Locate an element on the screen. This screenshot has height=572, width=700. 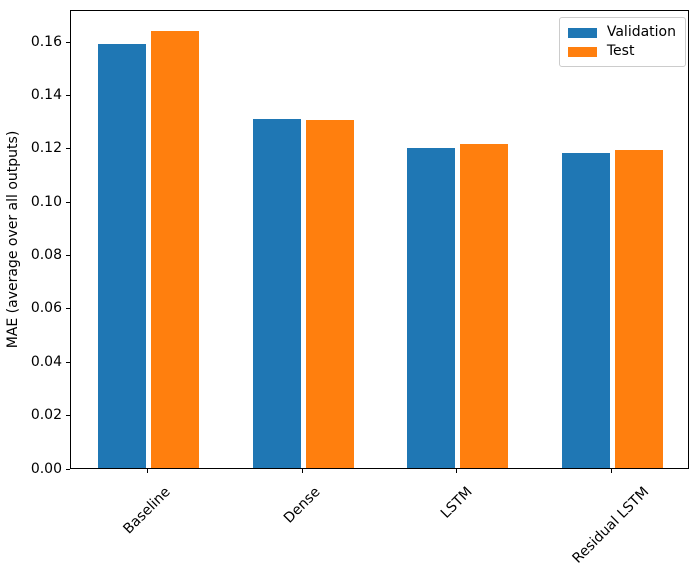
y-tick-mark-0.14 is located at coordinates (68, 95).